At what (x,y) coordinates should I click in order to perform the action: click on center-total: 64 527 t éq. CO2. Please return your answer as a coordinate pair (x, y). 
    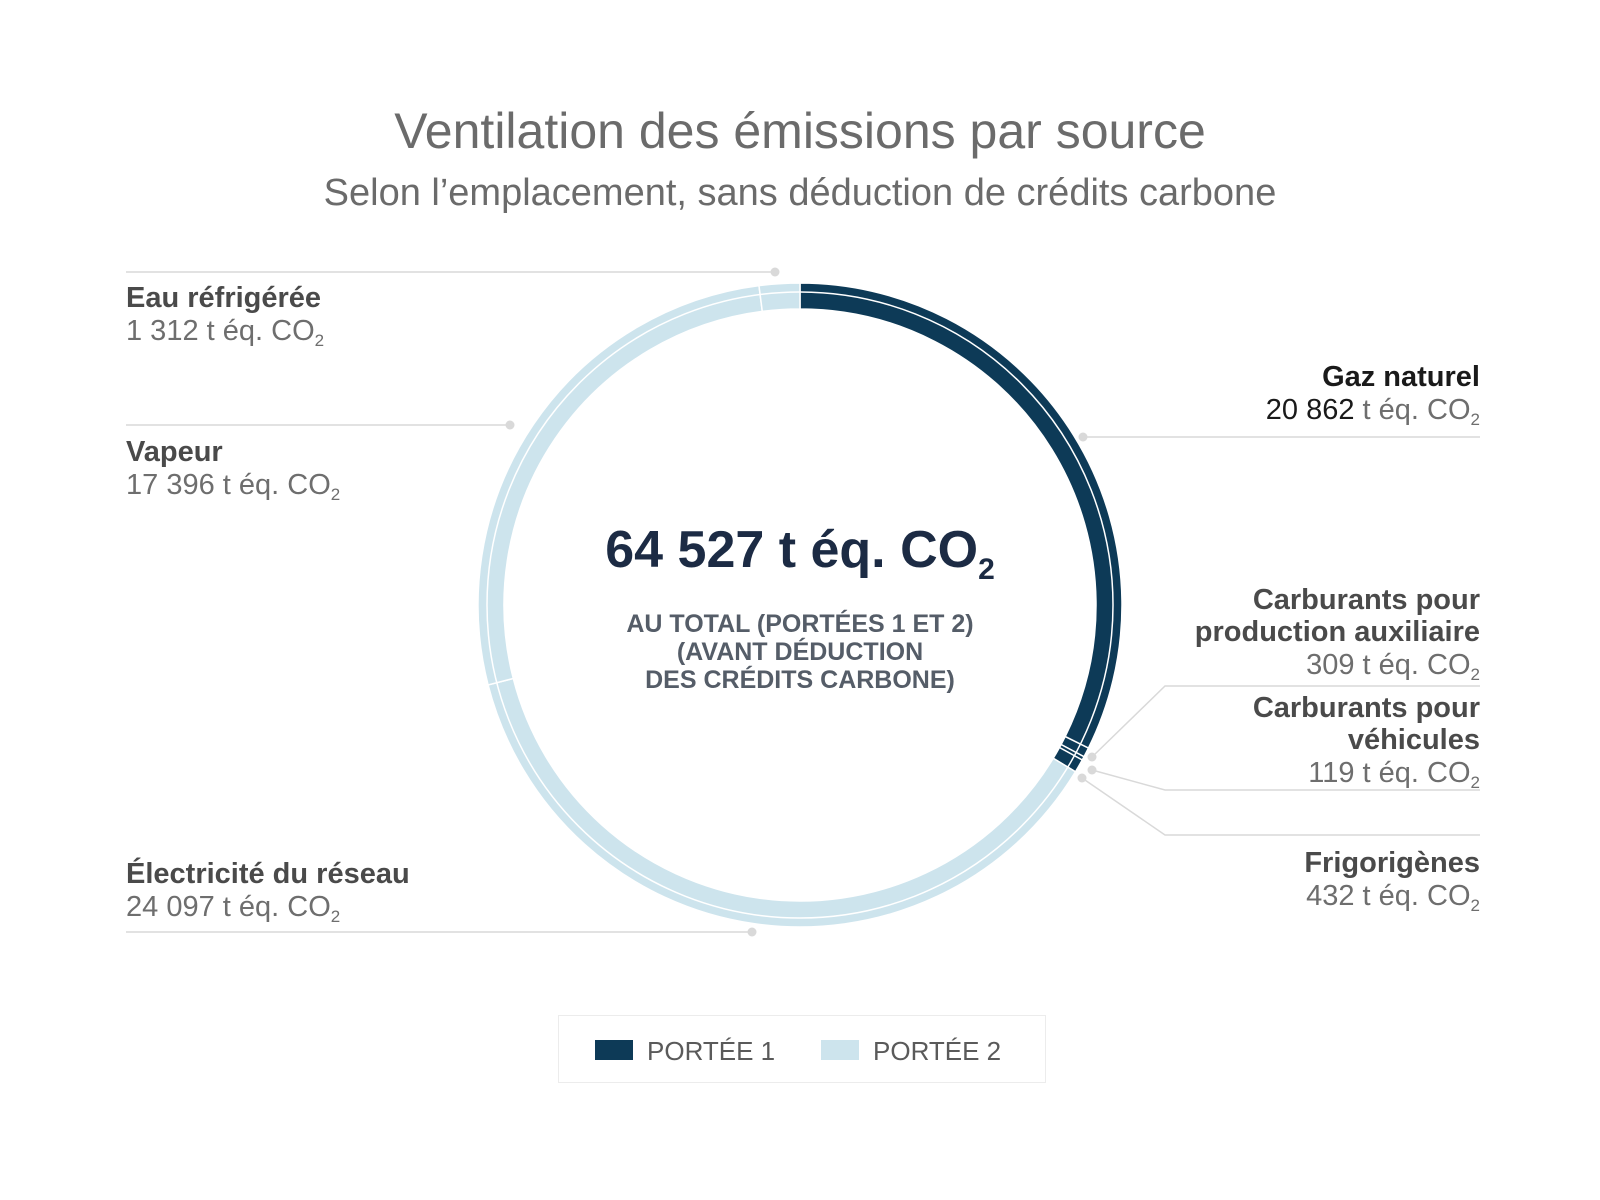
    Looking at the image, I should click on (800, 553).